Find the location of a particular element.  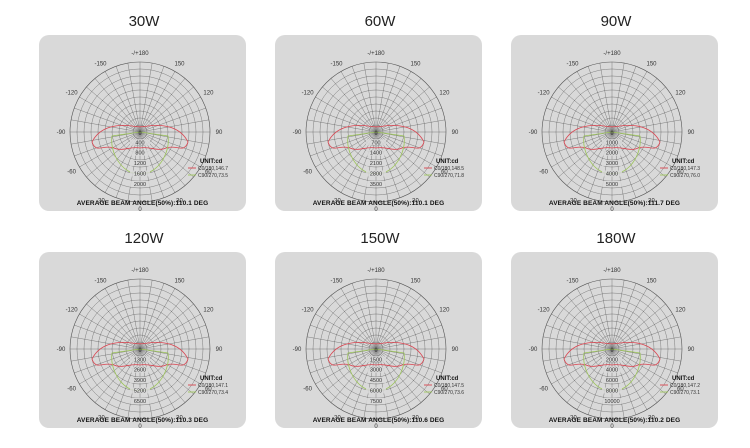

beam-angle-label: AVERAGE BEAM ANGLE(50%):110.6 DEG is located at coordinates (378, 420).